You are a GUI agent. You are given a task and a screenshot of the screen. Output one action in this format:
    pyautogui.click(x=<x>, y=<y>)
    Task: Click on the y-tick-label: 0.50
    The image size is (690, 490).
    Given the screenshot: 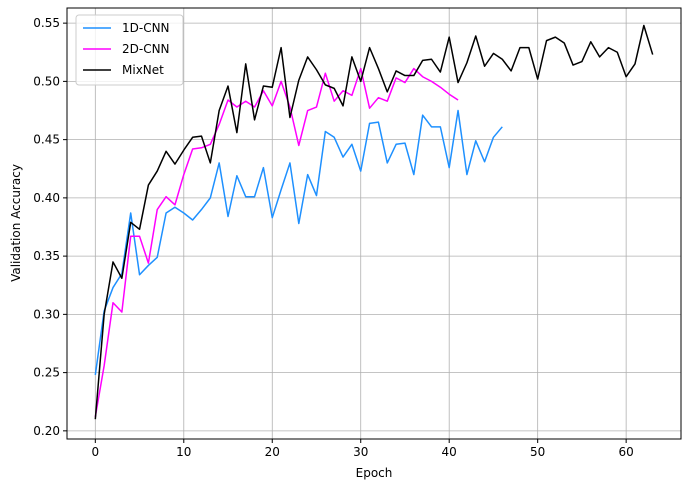 What is the action you would take?
    pyautogui.click(x=46, y=81)
    